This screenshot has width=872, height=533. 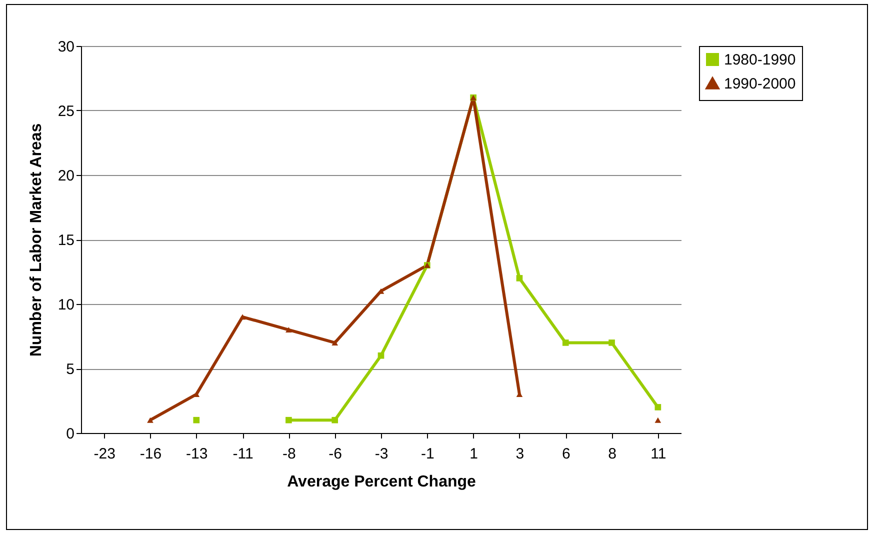 What do you see at coordinates (520, 454) in the screenshot?
I see `x-tick-label: 3` at bounding box center [520, 454].